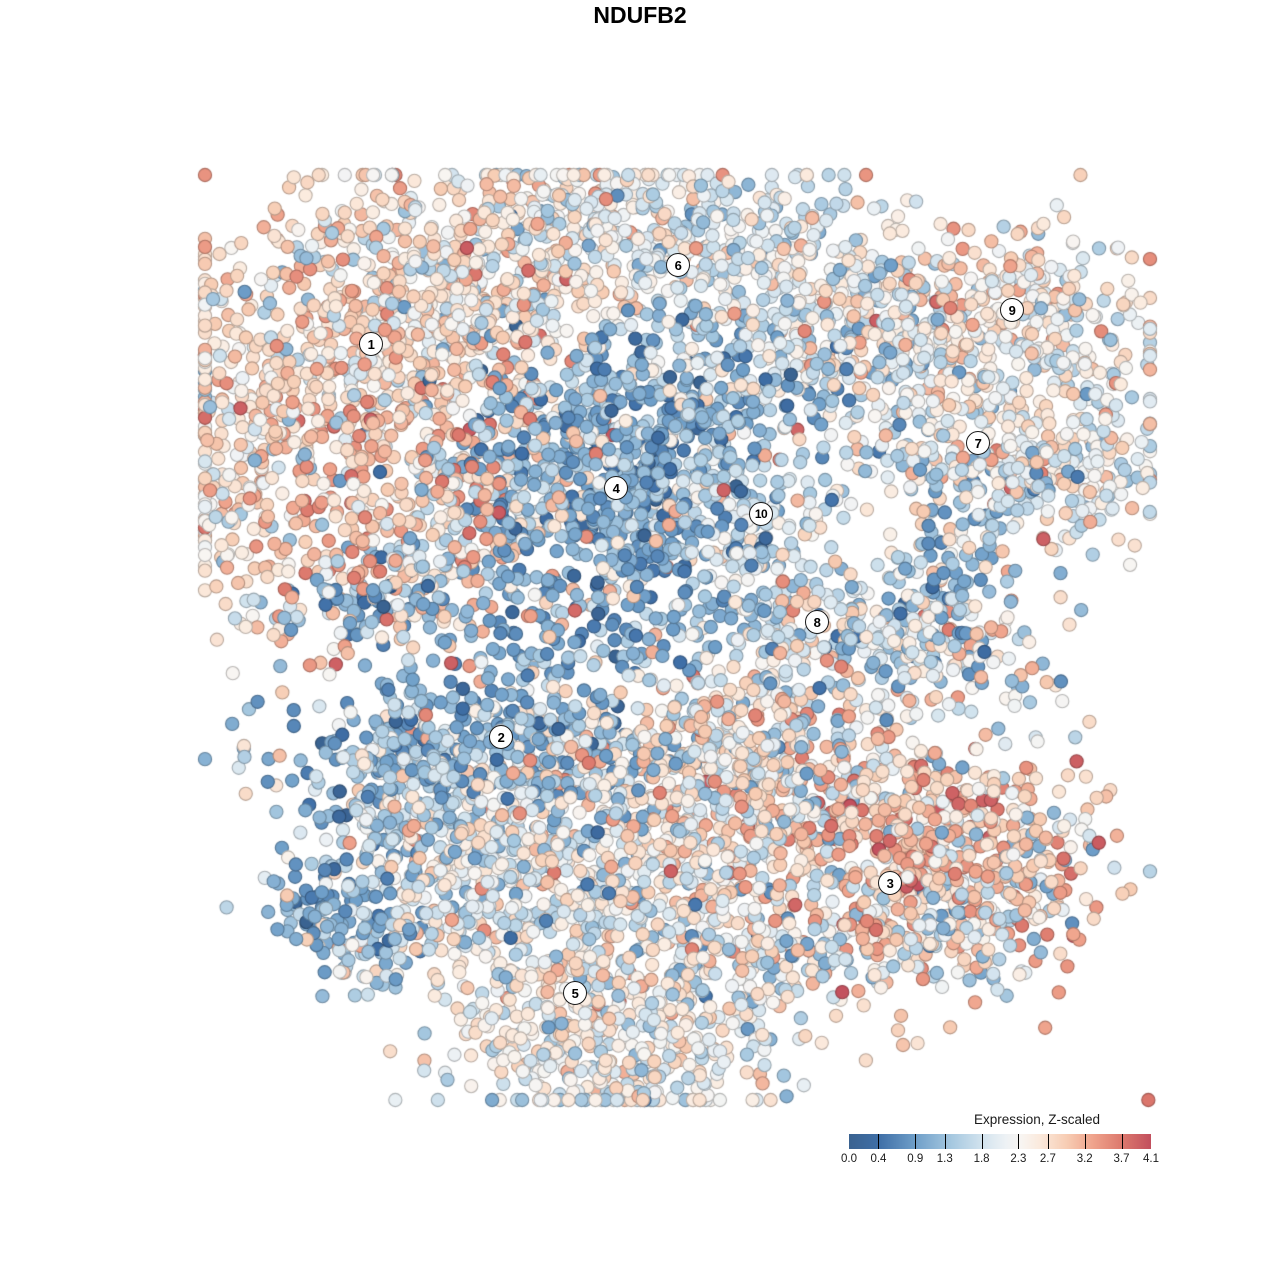  What do you see at coordinates (915, 1159) in the screenshot?
I see `colorbar-tick-label: 0.9` at bounding box center [915, 1159].